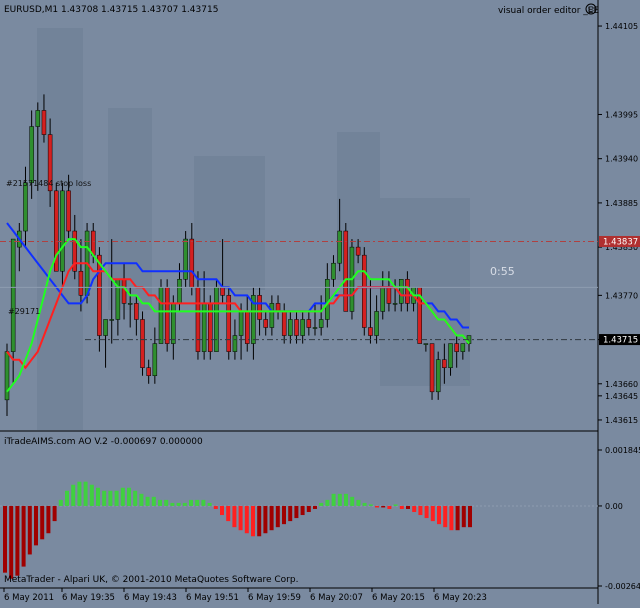 This screenshot has height=608, width=640. What do you see at coordinates (130, 209) in the screenshot?
I see `shade-zone` at bounding box center [130, 209].